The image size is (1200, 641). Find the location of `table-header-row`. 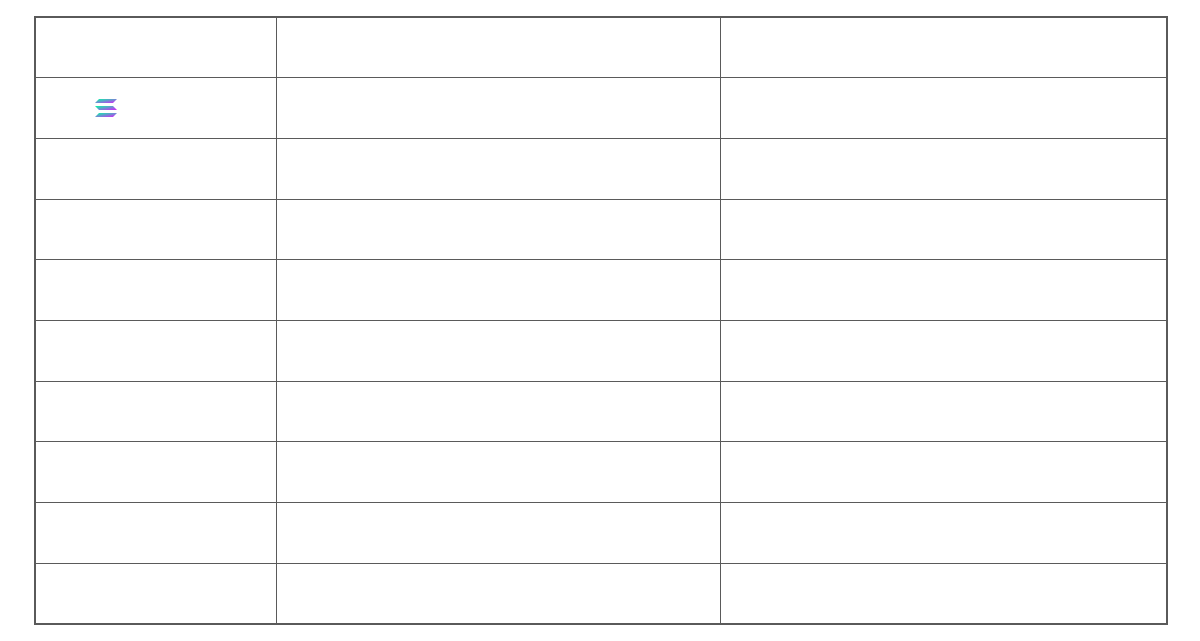

table-header-row is located at coordinates (601, 47).